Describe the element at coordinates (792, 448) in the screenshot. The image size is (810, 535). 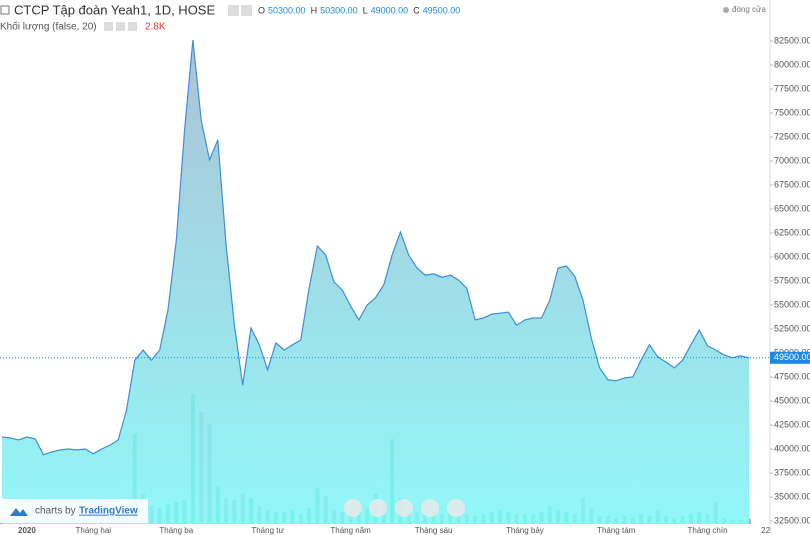
I see `y-tick-label: 40000.00` at that location.